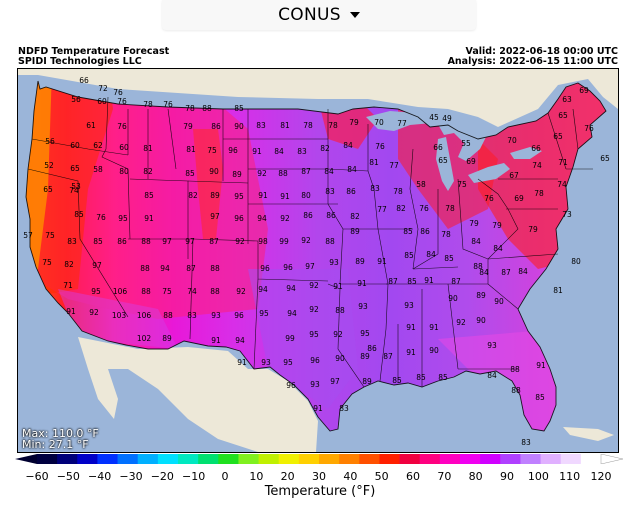 The image size is (640, 529). I want to click on temperature-label: 97, so click(215, 216).